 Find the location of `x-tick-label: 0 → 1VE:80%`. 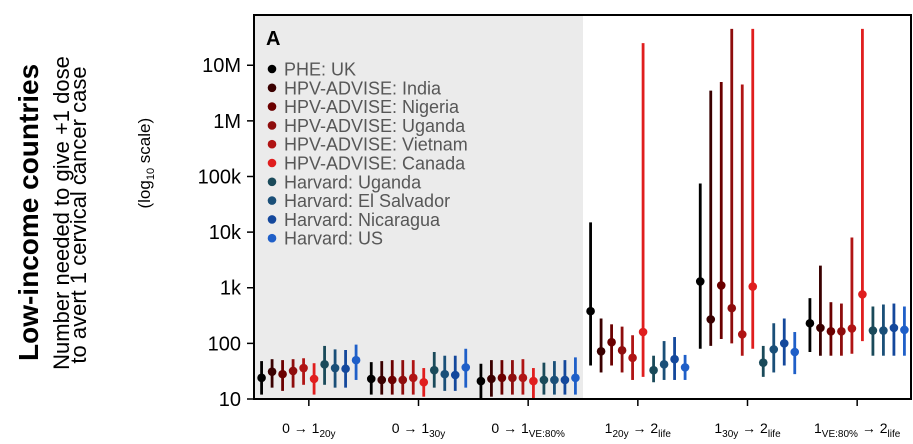

x-tick-label: 0 → 1VE:80% is located at coordinates (528, 430).